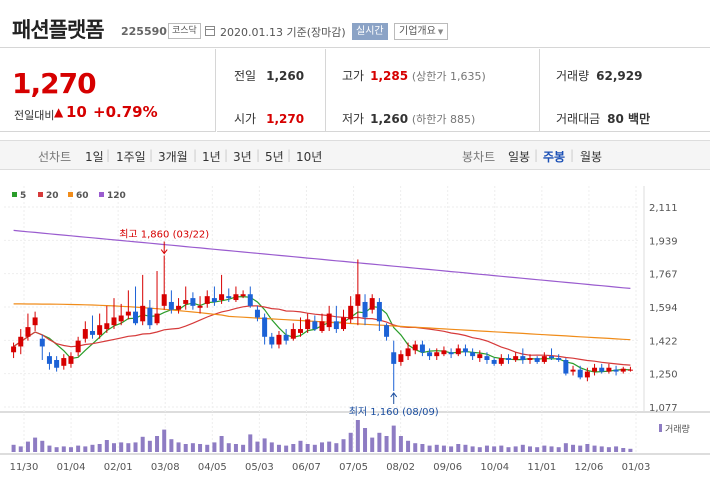 The width and height of the screenshot is (710, 486). Describe the element at coordinates (76, 112) in the screenshot. I see `diff-value: 10` at that location.